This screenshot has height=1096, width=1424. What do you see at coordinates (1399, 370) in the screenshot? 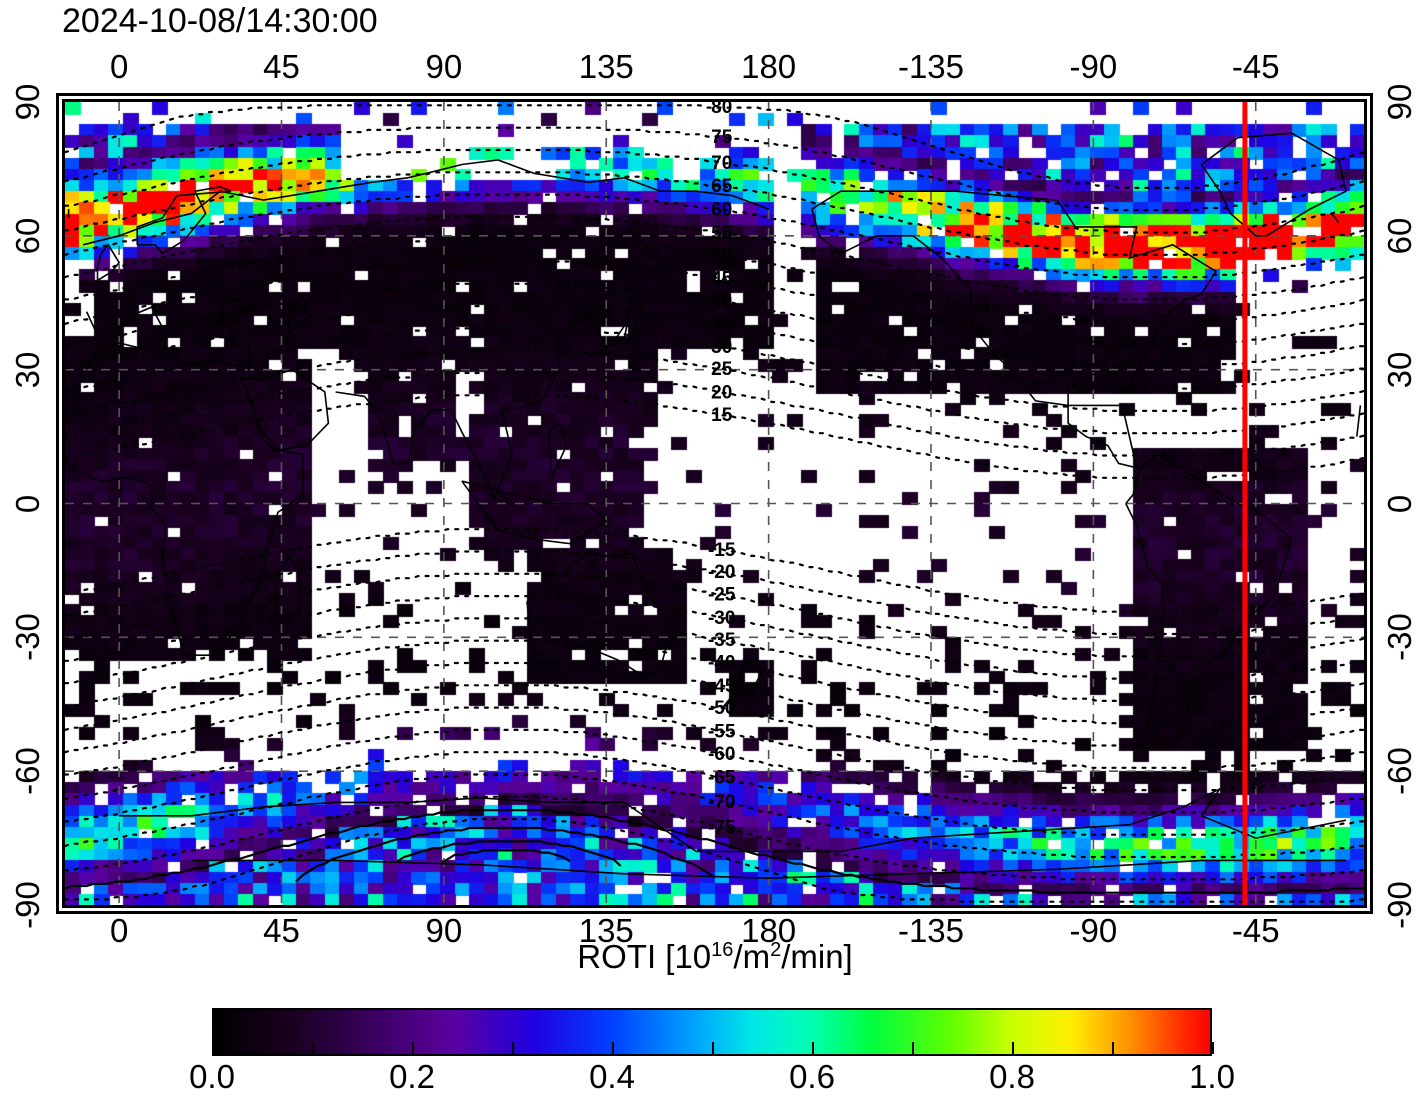
I see `y-axis-label-right-2: 30` at bounding box center [1399, 370].